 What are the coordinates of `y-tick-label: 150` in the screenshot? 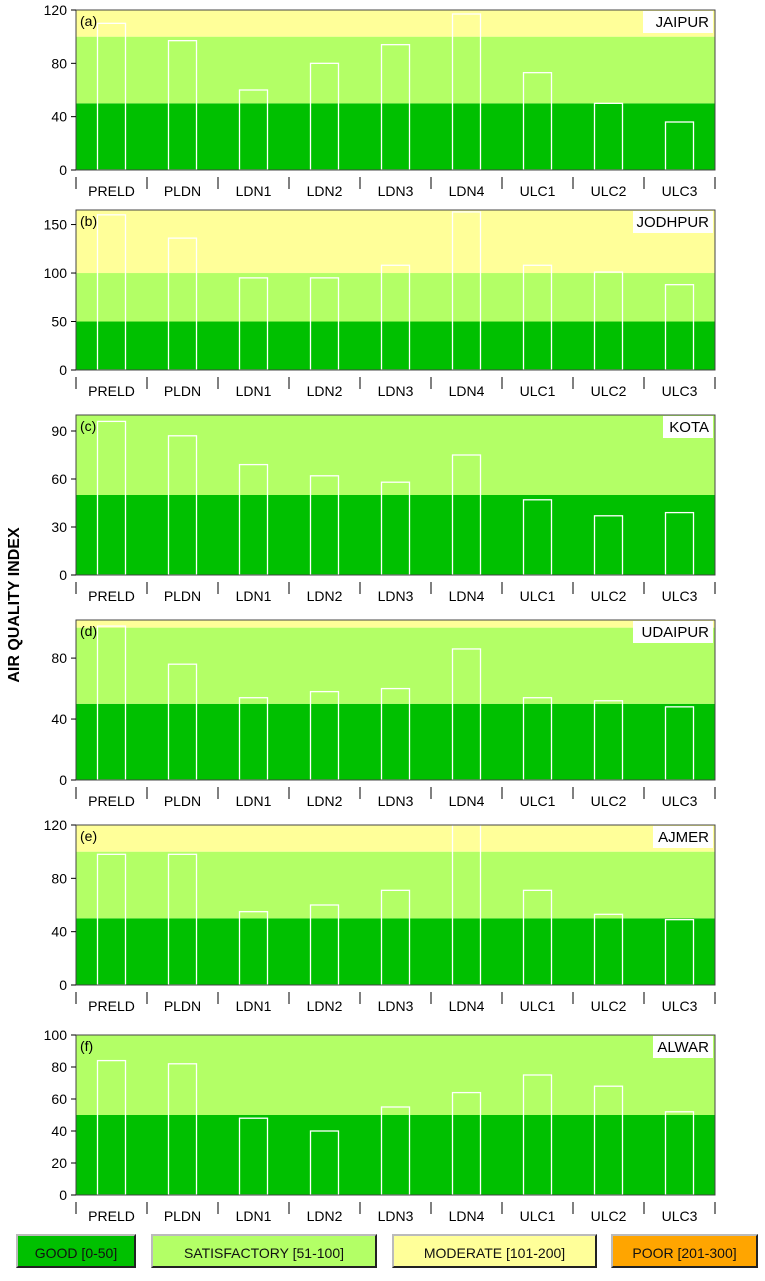 It's located at (56, 225).